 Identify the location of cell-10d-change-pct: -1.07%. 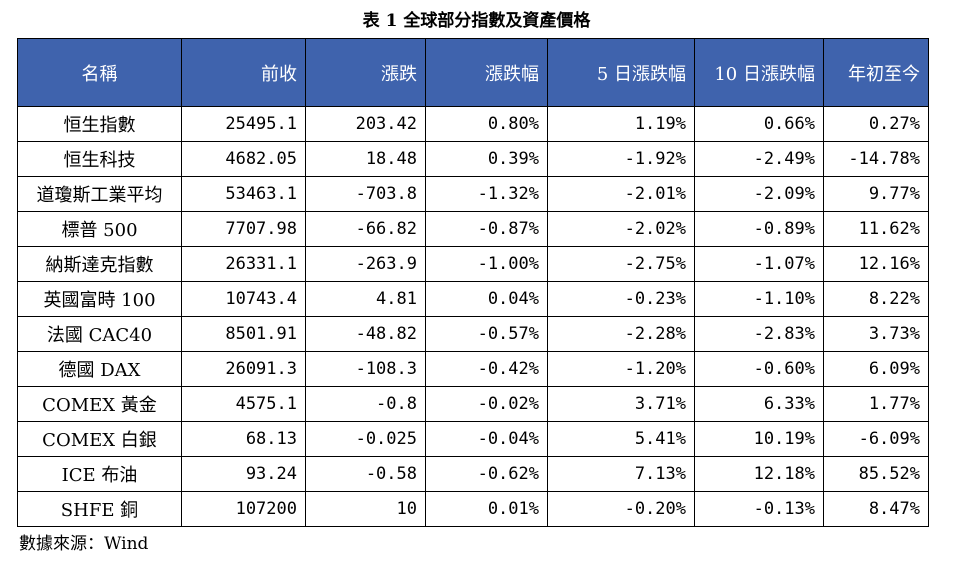
(759, 264).